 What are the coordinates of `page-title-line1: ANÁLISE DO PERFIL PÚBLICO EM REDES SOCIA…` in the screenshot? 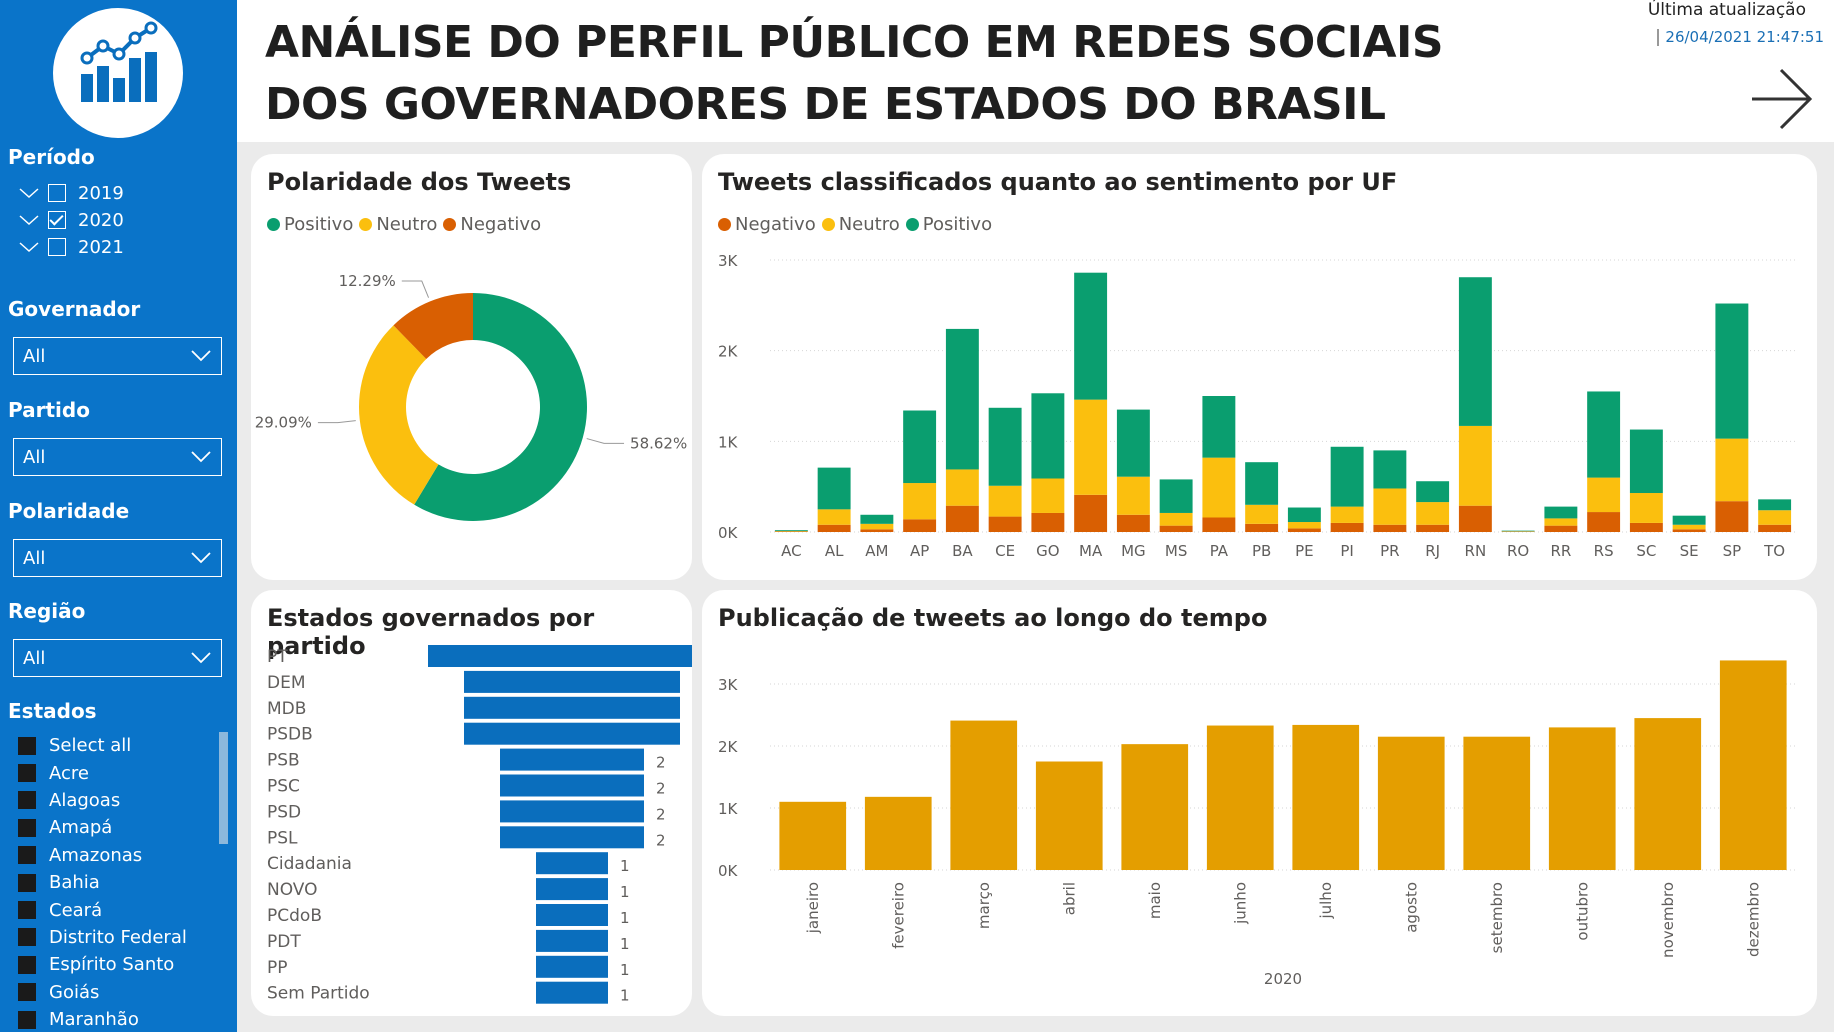 It's located at (854, 42).